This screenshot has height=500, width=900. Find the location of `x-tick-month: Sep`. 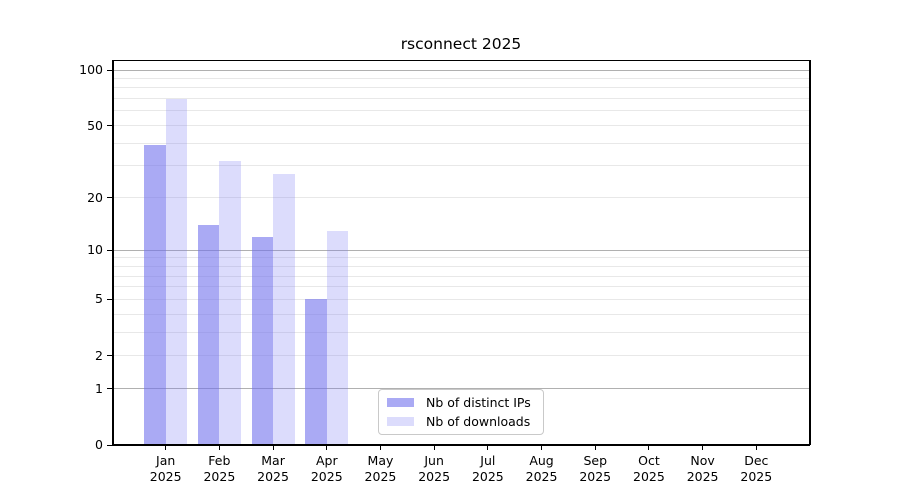

x-tick-month: Sep is located at coordinates (595, 460).